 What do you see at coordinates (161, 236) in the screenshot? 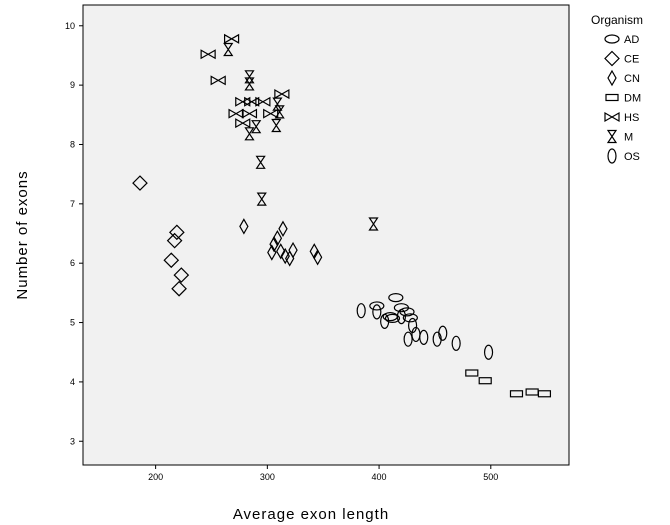
I see `series-ce` at bounding box center [161, 236].